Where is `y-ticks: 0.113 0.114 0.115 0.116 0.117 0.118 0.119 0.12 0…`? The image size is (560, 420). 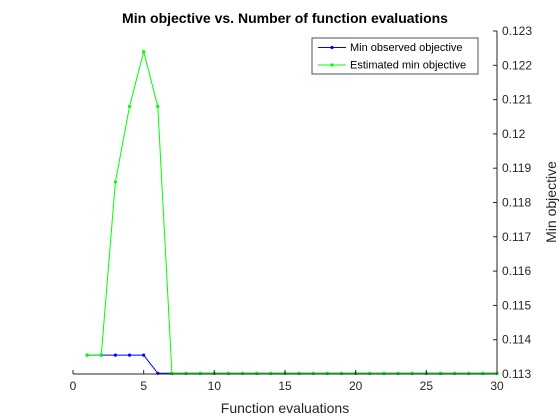 y-ticks: 0.113 0.114 0.115 0.116 0.117 0.118 0.119 0.12 0… is located at coordinates (512, 202).